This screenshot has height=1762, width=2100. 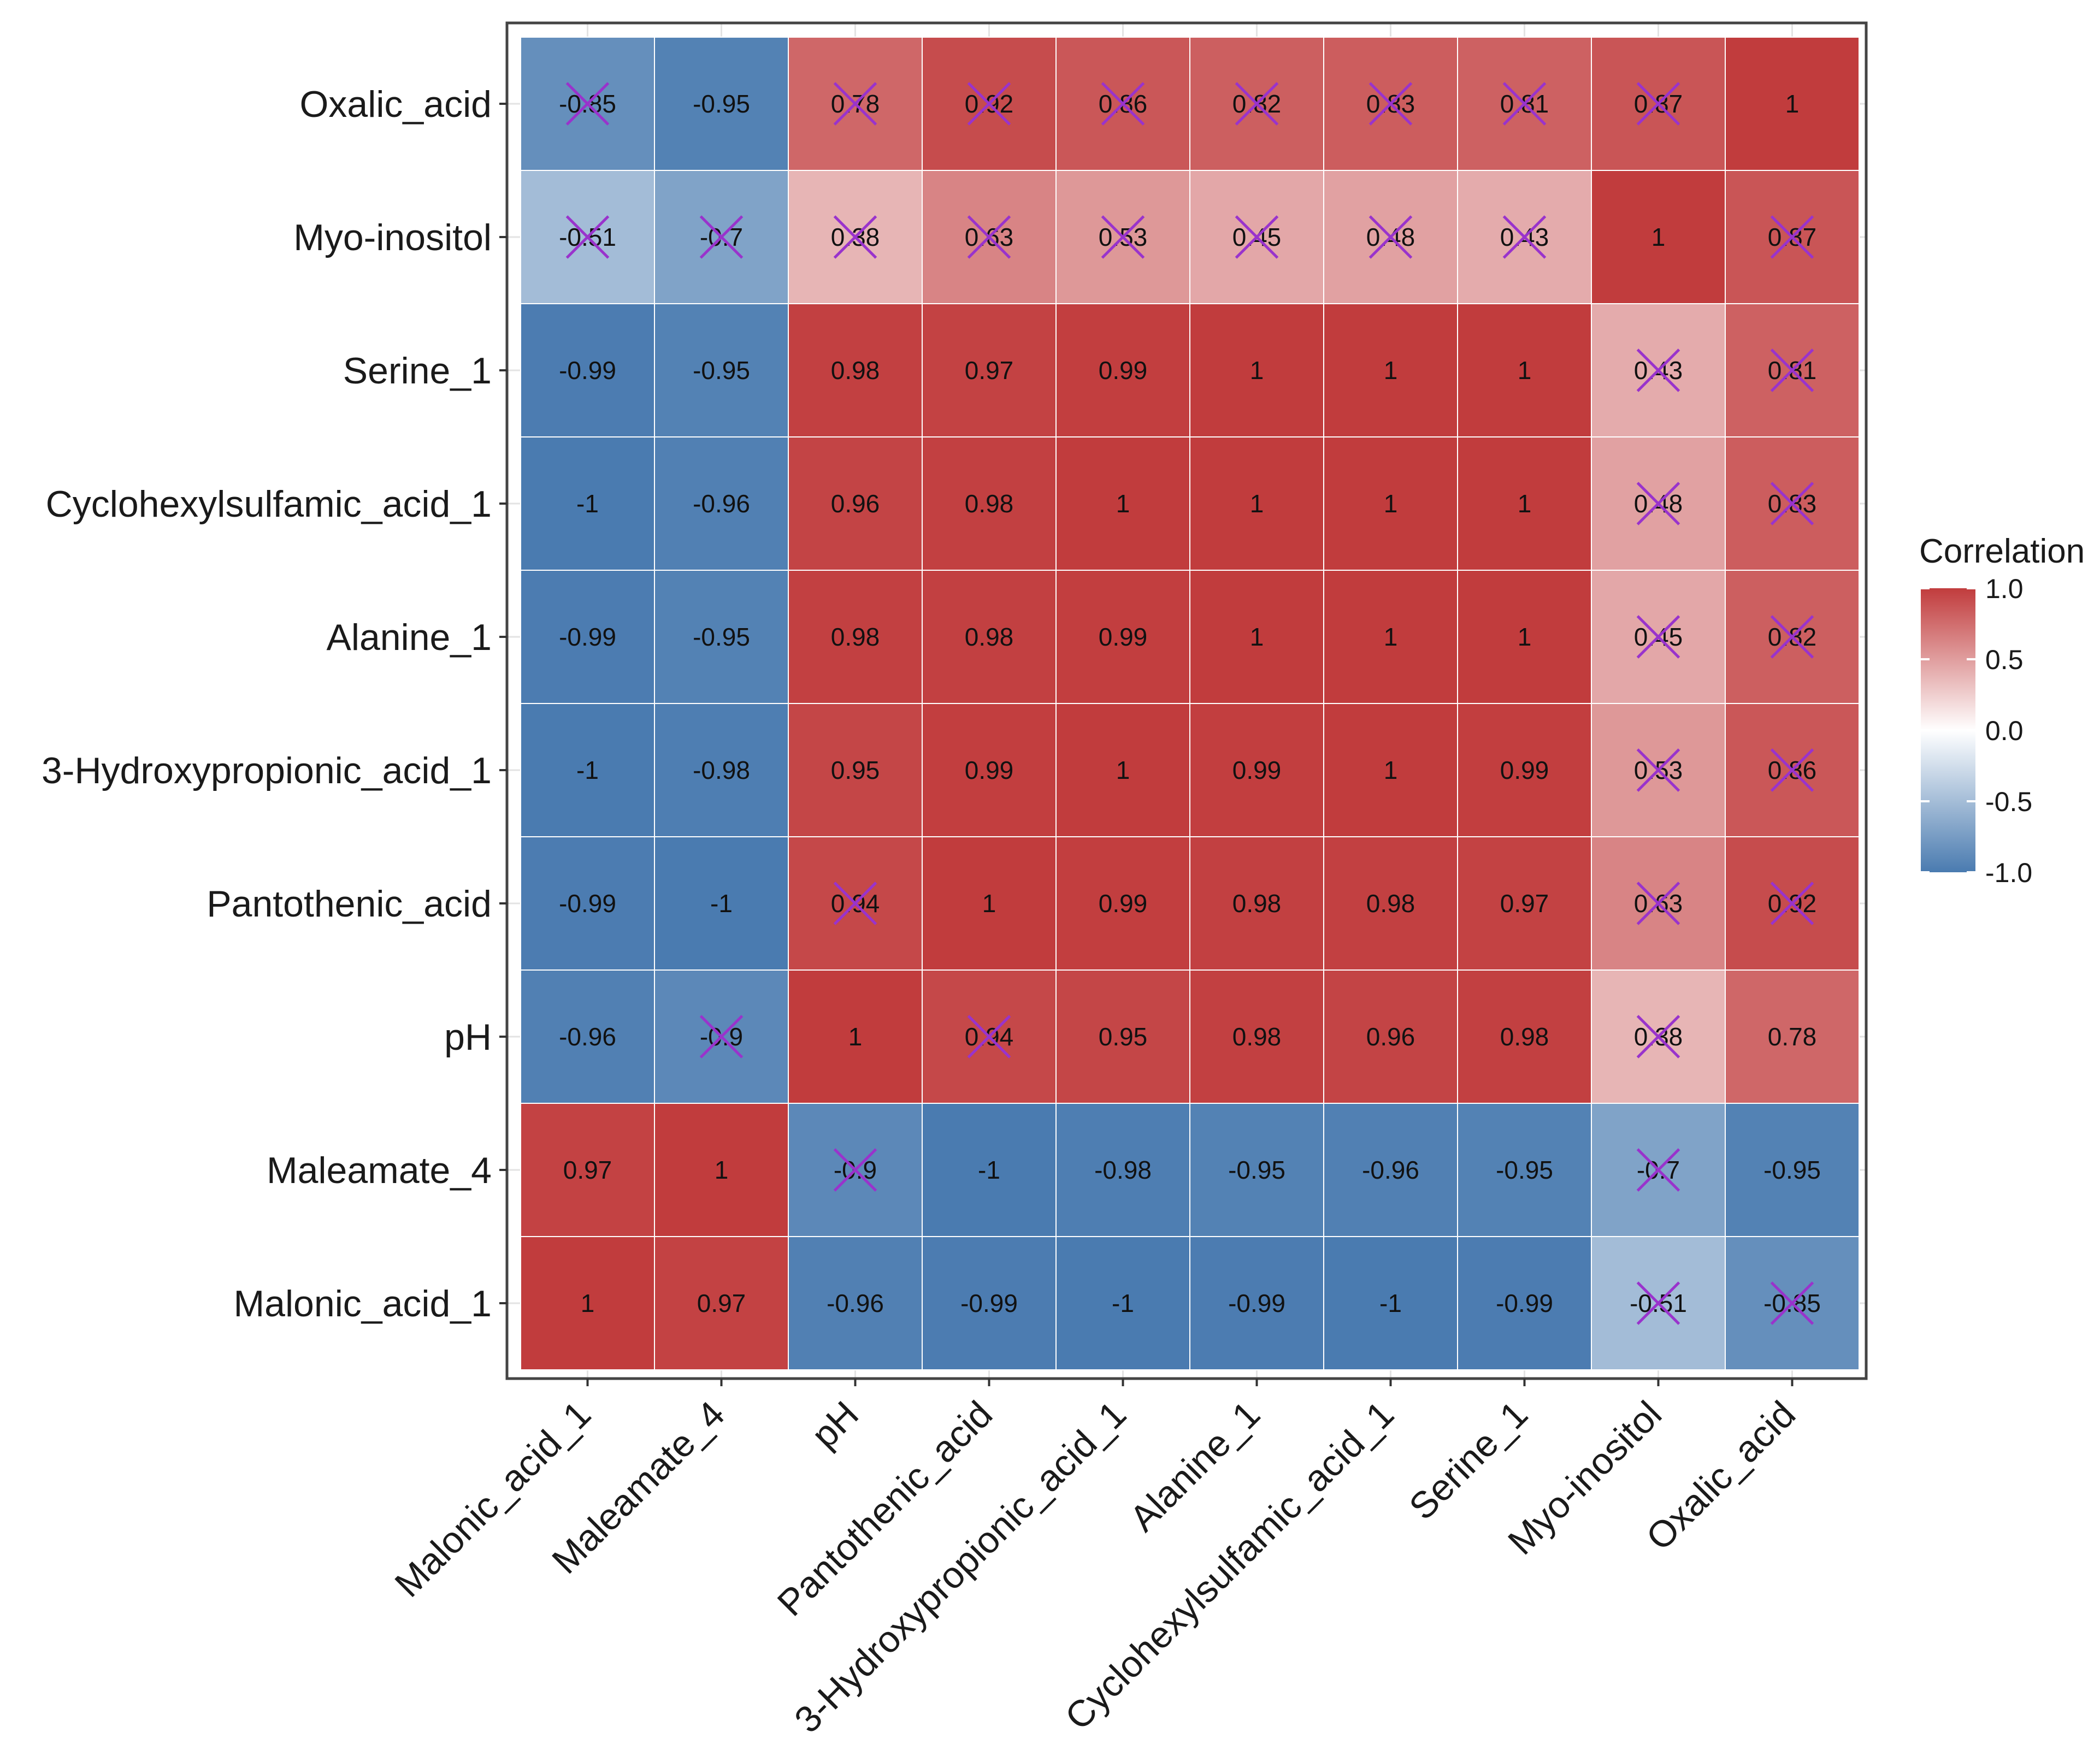 I want to click on legend-tick-label: -0.5, so click(x=2008, y=802).